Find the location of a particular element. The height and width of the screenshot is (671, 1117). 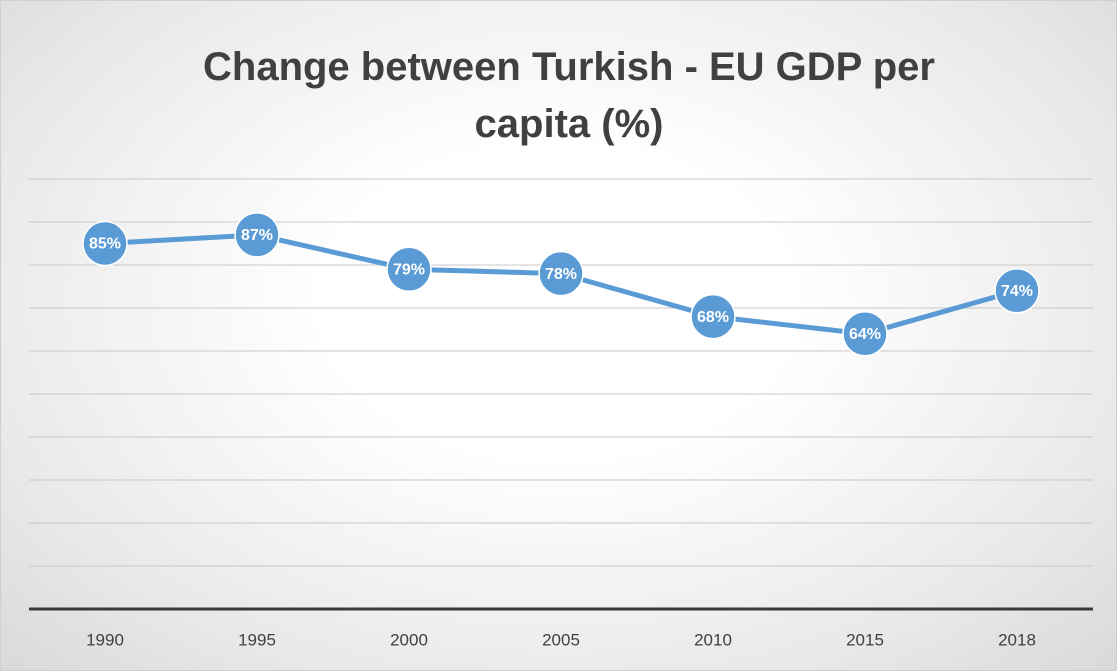

data-label: 78% is located at coordinates (561, 274).